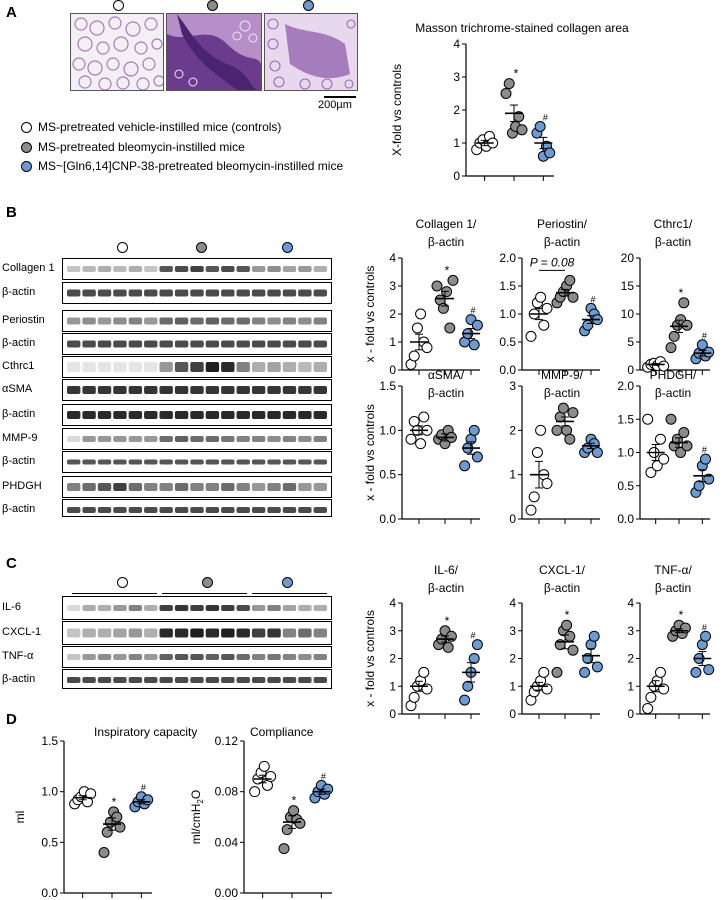  Describe the element at coordinates (477, 645) in the screenshot. I see `il6-point` at that location.